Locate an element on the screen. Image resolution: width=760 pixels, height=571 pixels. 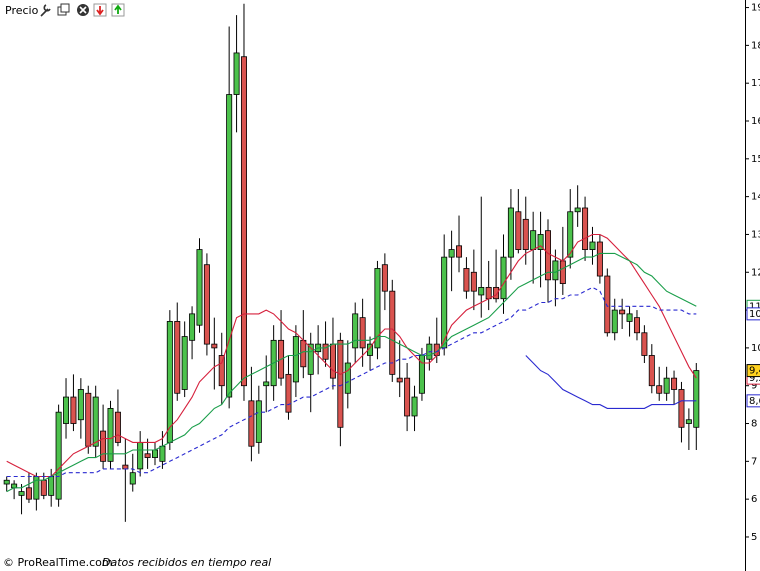
series-last-label: 11,1 is located at coordinates (754, 306).